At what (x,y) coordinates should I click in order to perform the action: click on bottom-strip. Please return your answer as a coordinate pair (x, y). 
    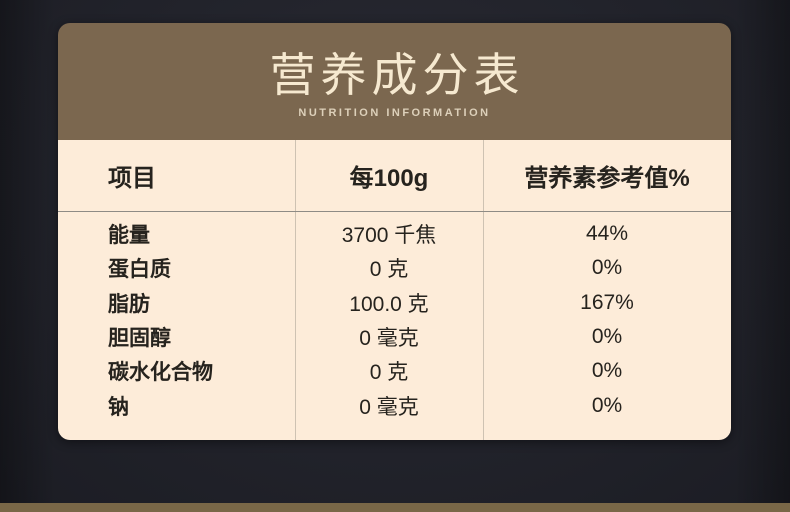
    Looking at the image, I should click on (395, 507).